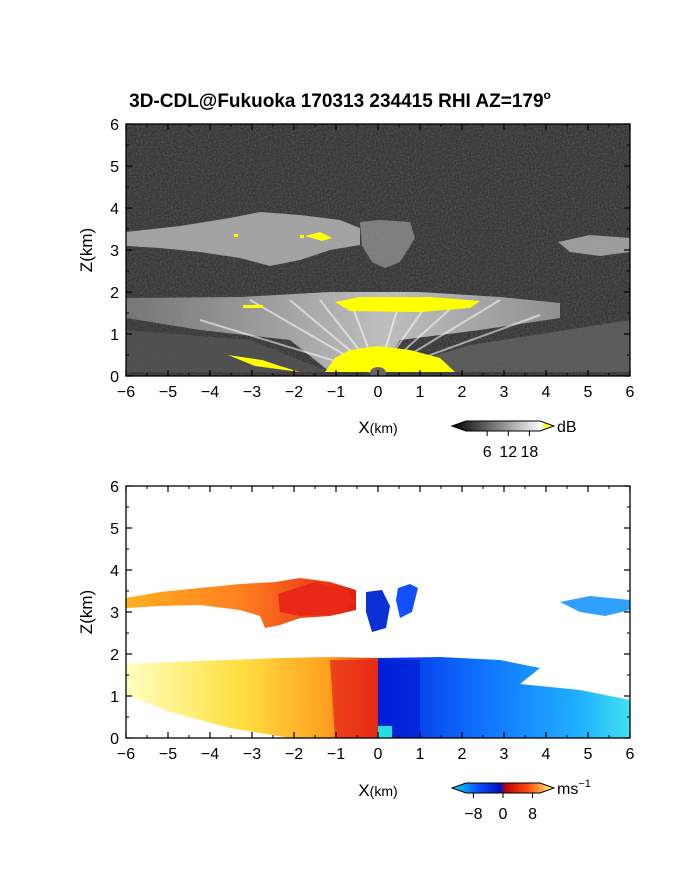 This screenshot has height=880, width=680. What do you see at coordinates (487, 452) in the screenshot?
I see `colorbar-tick-label: 6` at bounding box center [487, 452].